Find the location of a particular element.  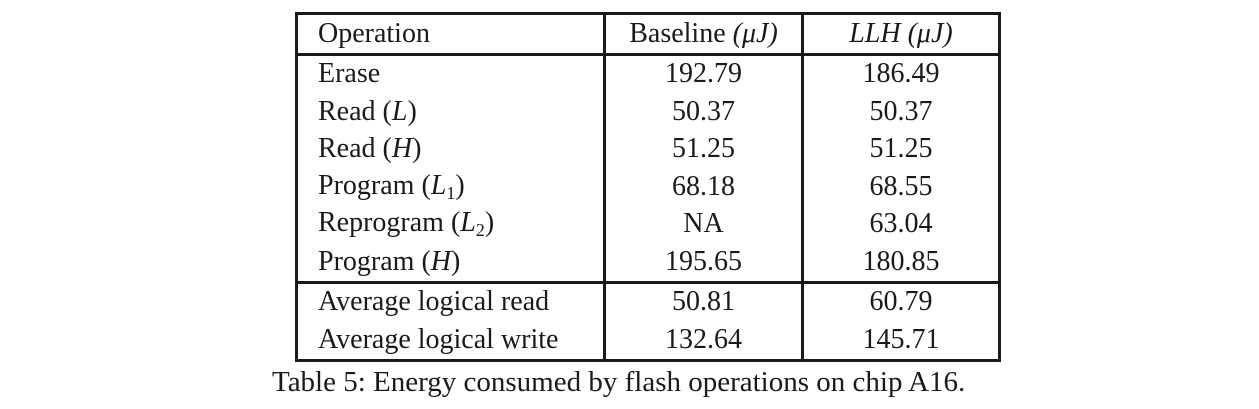

header-llh-unit: (μJ) is located at coordinates (930, 33).